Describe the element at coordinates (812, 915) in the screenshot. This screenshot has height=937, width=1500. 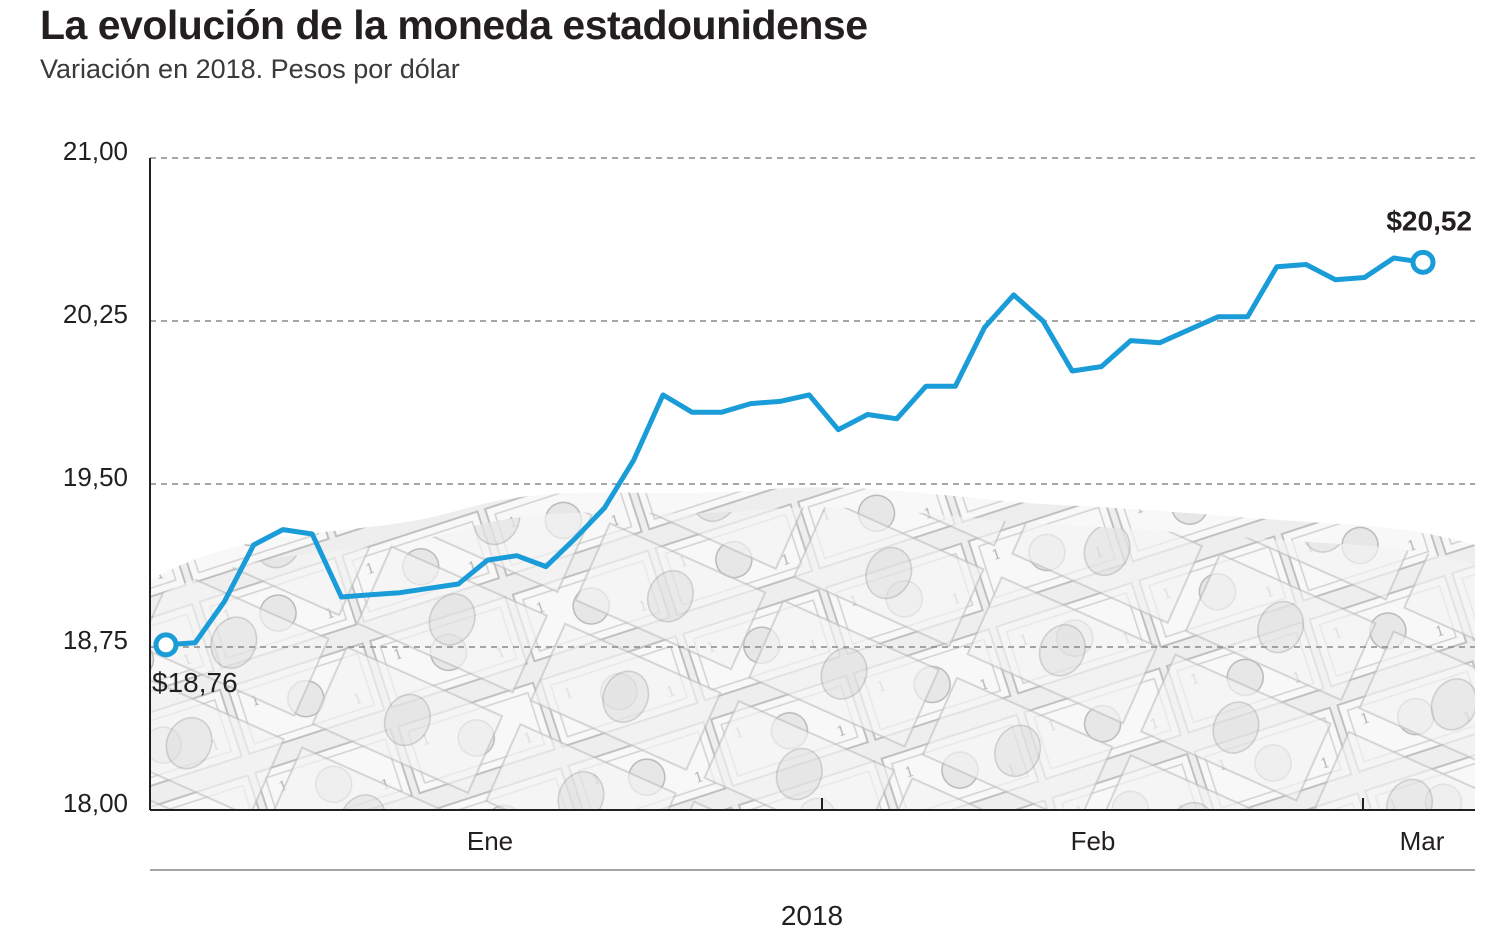
I see `x-axis-year-label: 2018` at that location.